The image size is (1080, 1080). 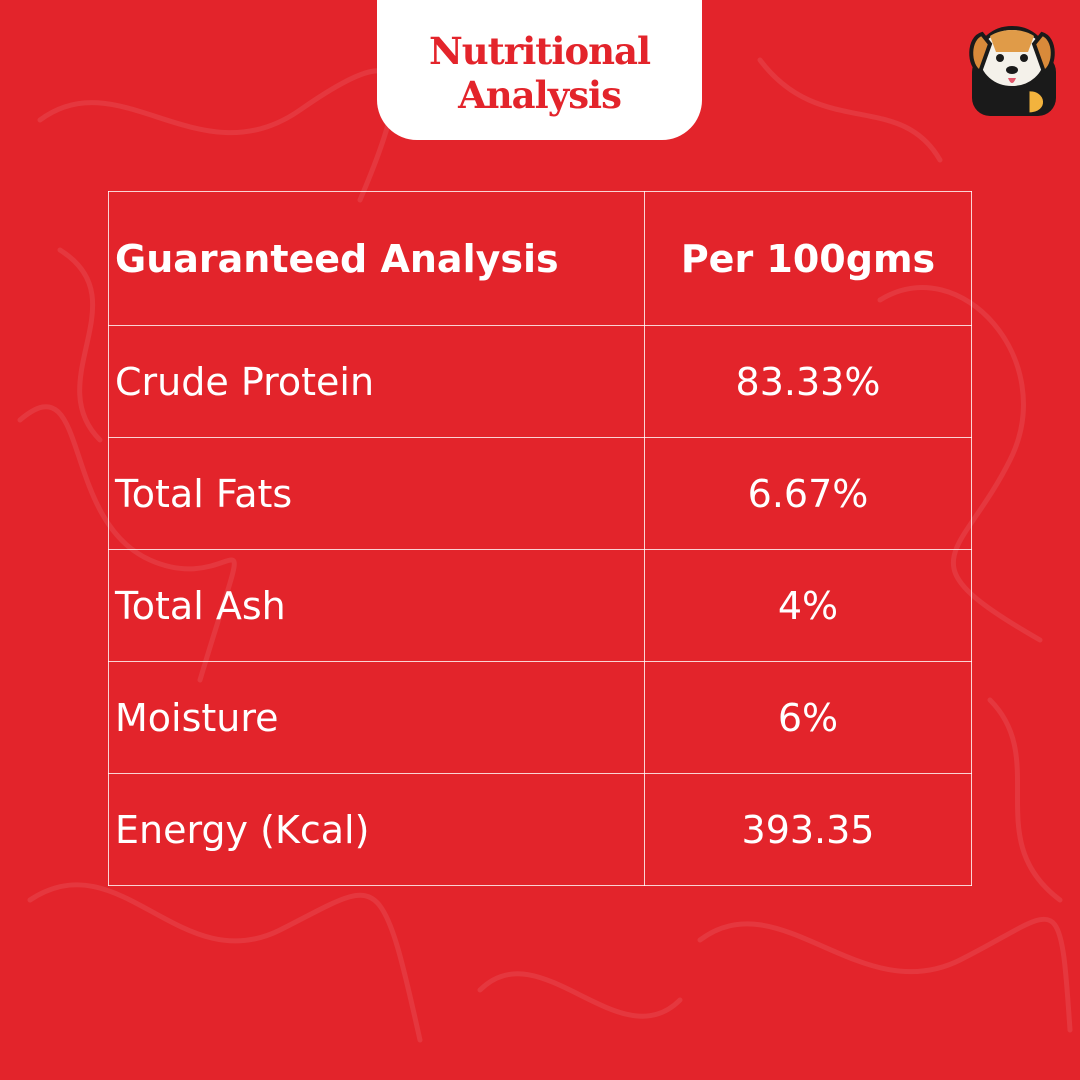 I want to click on column-header: Per 100gms, so click(x=808, y=258).